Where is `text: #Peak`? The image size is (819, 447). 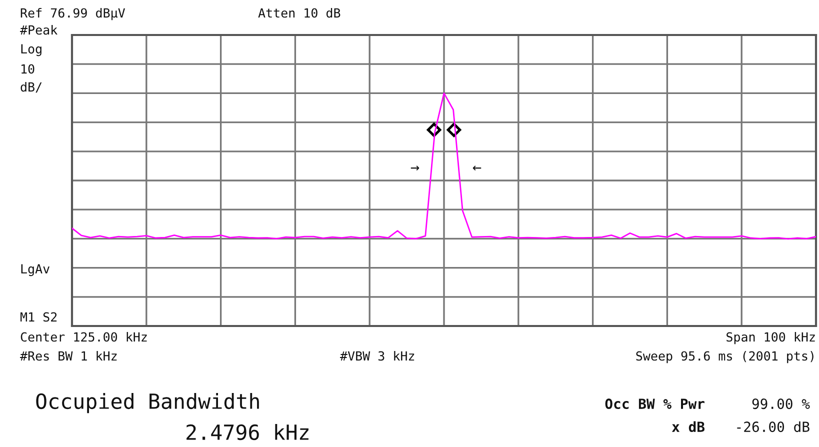
text: #Peak is located at coordinates (39, 29).